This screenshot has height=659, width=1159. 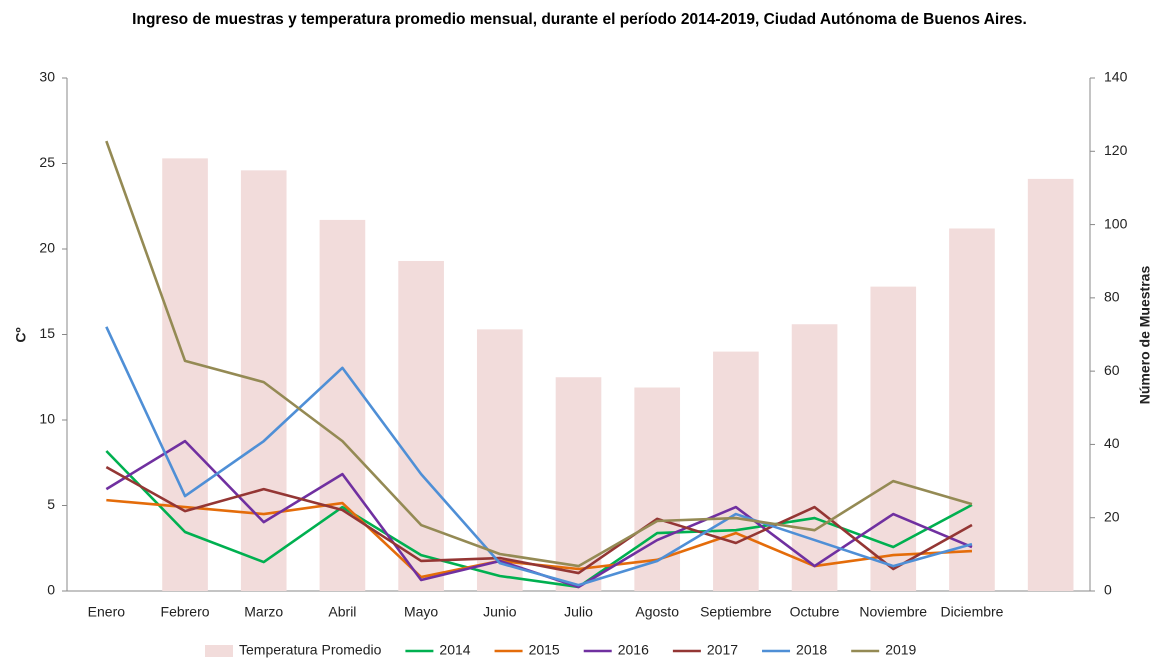 I want to click on line-series, so click(x=539, y=520).